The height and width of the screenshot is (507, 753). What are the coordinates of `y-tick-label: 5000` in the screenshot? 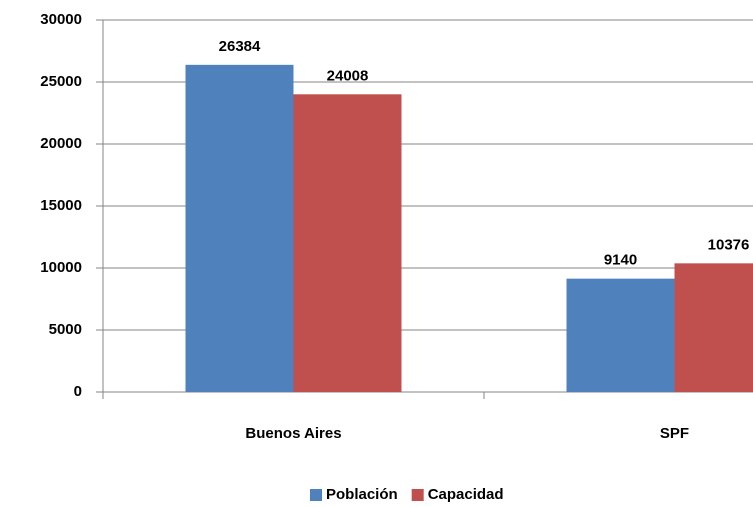 It's located at (65, 329).